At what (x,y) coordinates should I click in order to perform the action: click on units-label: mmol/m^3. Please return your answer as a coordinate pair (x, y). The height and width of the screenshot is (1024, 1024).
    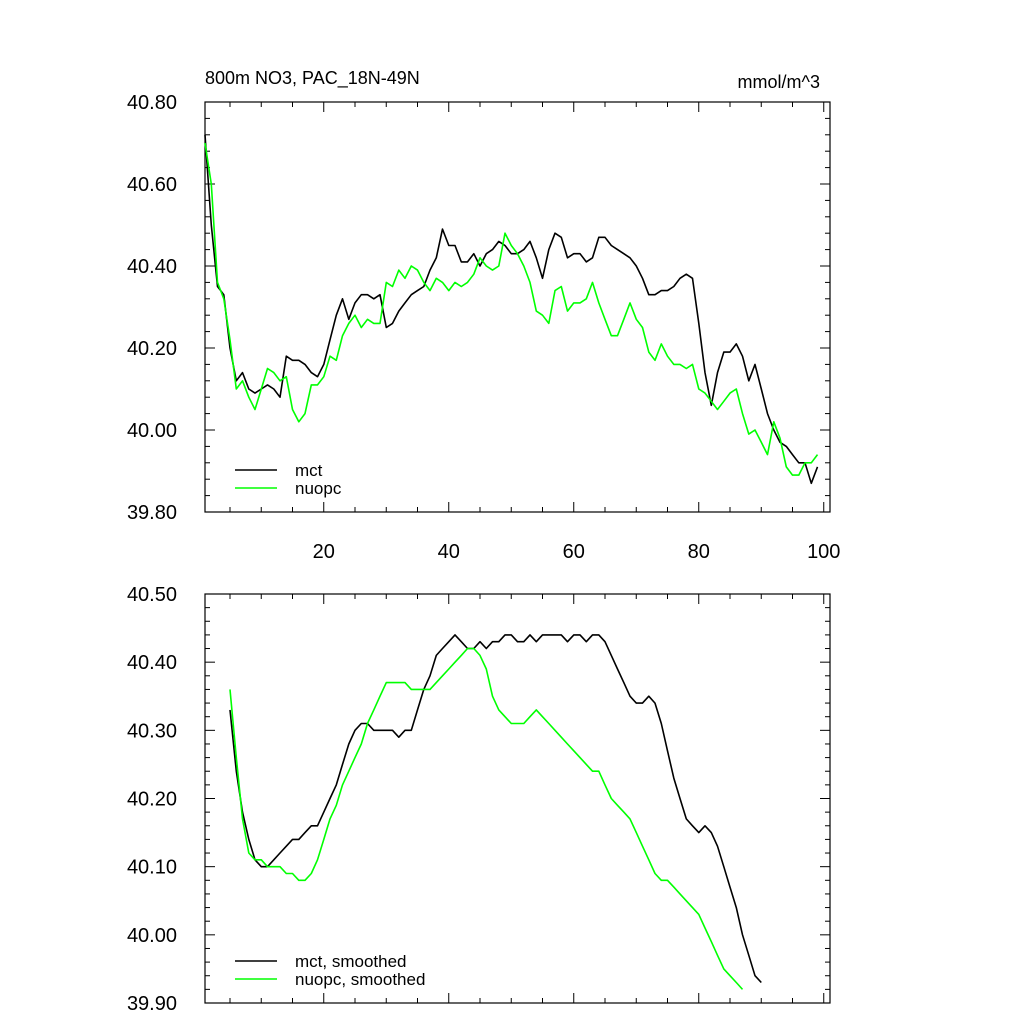
    Looking at the image, I should click on (779, 82).